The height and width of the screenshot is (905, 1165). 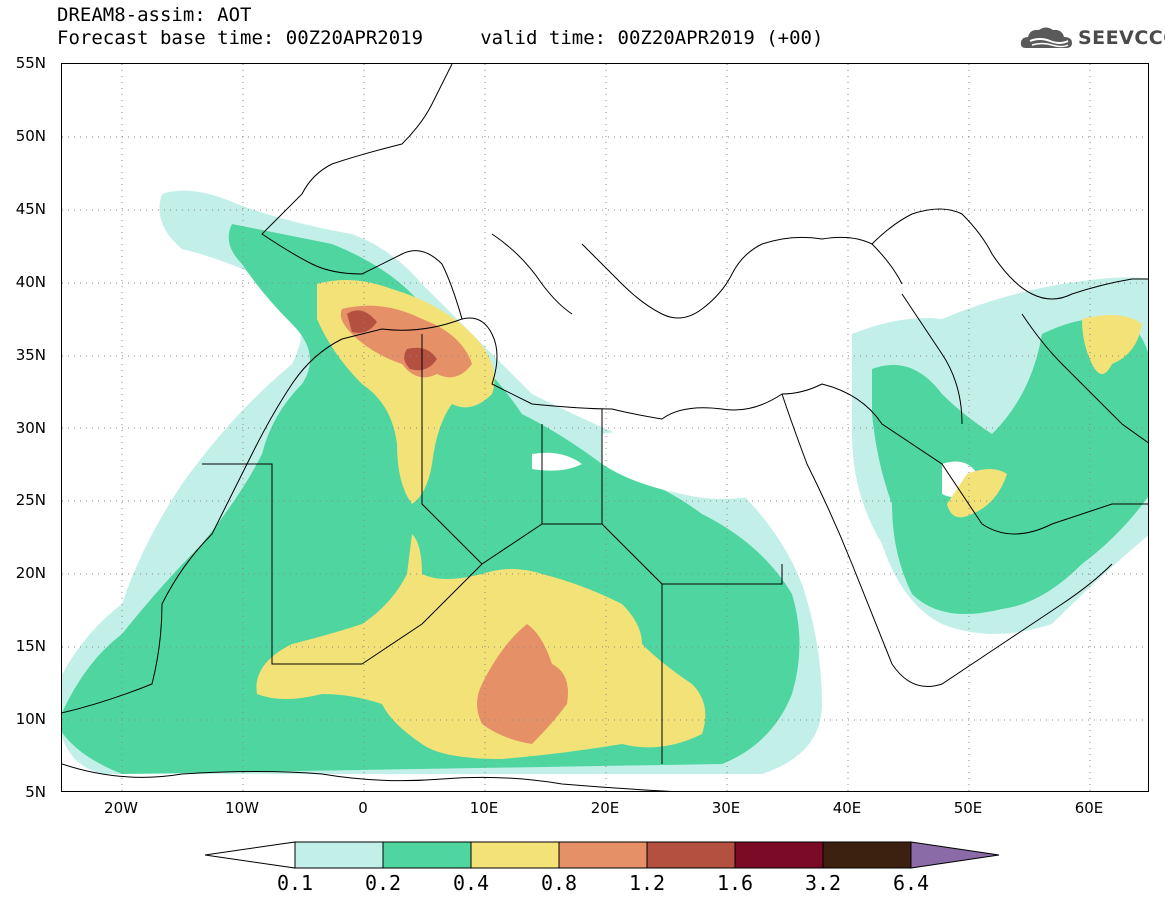 I want to click on lon-label-10e: 10E, so click(x=484, y=808).